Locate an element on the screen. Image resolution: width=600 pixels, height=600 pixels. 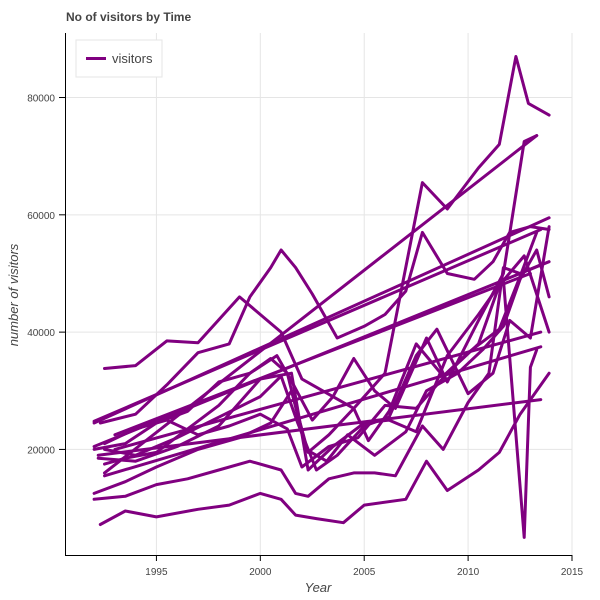
chart-title: No of visitors by Time is located at coordinates (128, 17).